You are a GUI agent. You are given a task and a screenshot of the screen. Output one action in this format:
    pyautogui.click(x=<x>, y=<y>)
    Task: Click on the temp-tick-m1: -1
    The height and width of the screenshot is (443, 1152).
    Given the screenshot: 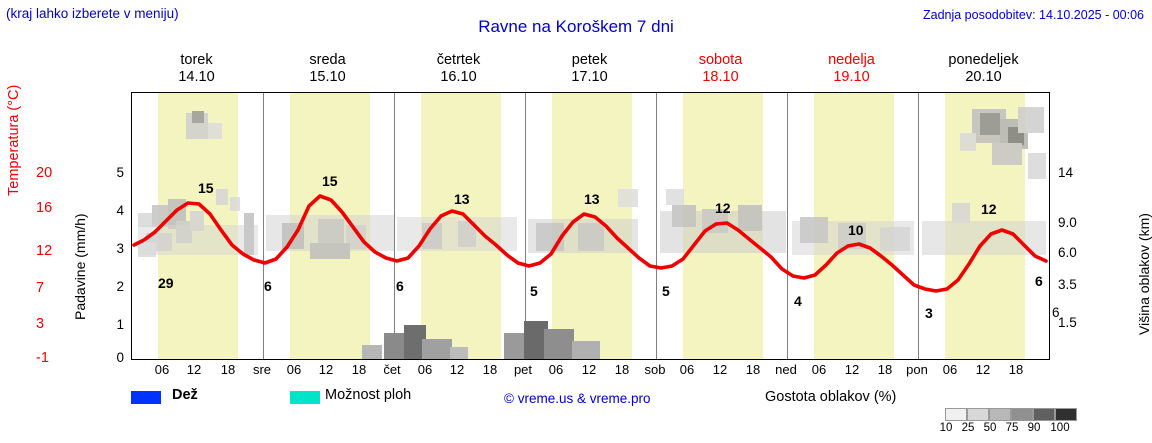 What is the action you would take?
    pyautogui.click(x=42, y=358)
    